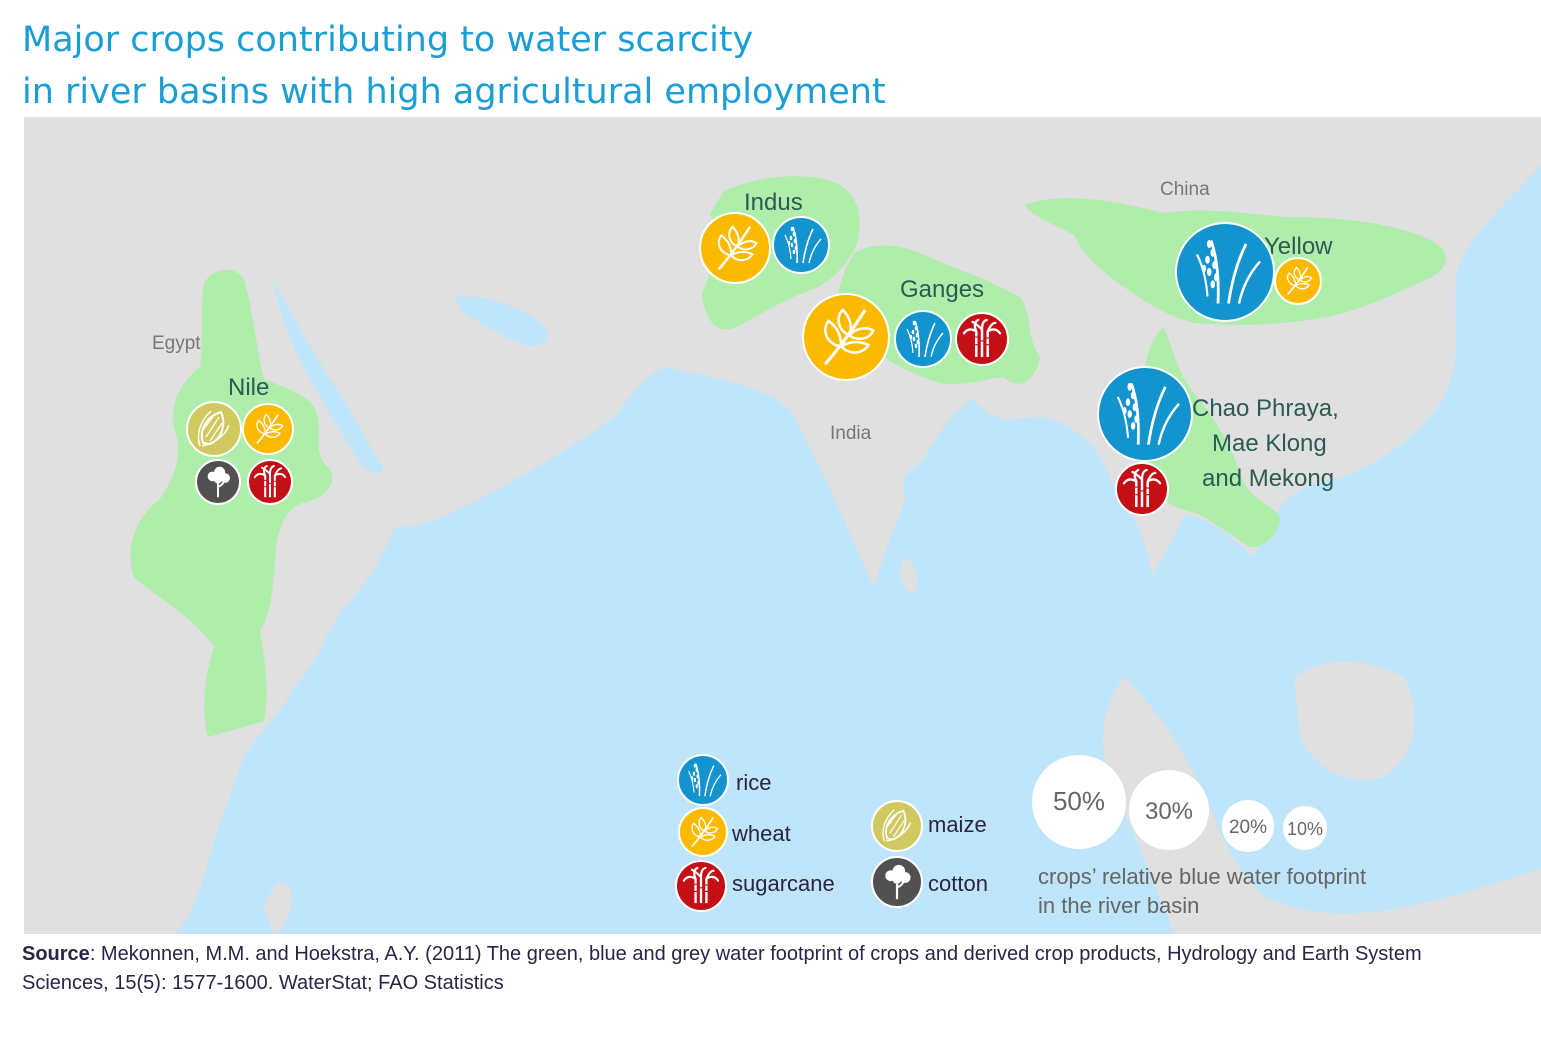 The width and height of the screenshot is (1541, 1056). I want to click on mekong-rice-marker, so click(1145, 414).